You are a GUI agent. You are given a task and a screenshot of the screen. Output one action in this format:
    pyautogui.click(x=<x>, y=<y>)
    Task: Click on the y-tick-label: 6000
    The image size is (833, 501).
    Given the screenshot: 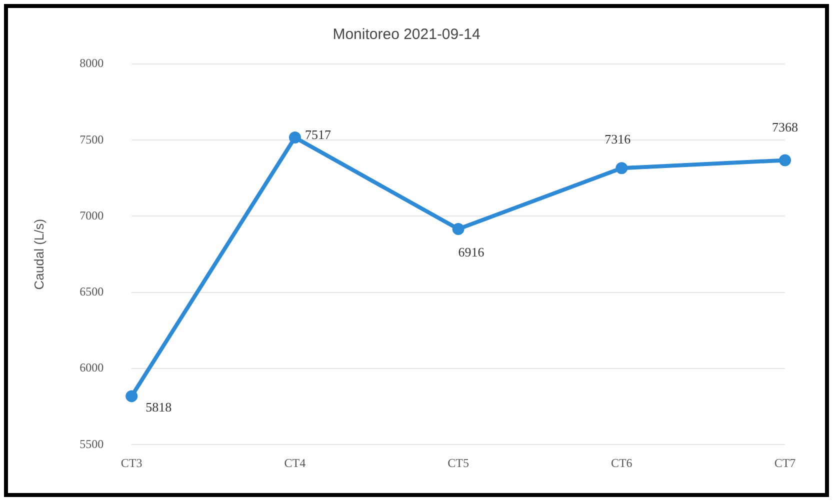 What is the action you would take?
    pyautogui.click(x=92, y=367)
    